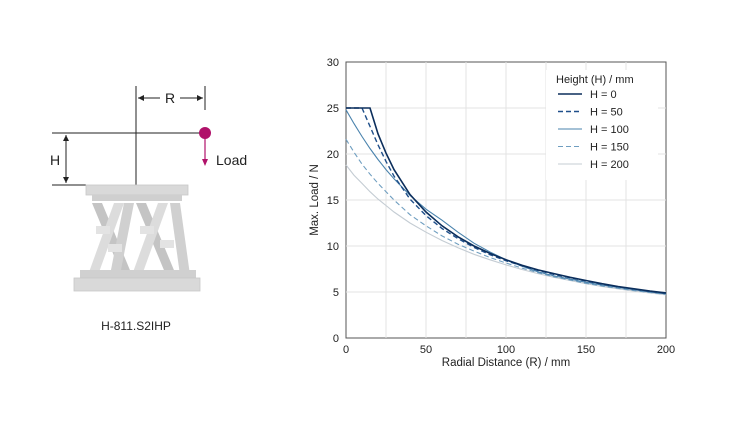 The width and height of the screenshot is (750, 427). What do you see at coordinates (137, 238) in the screenshot?
I see `hexapod-drawing` at bounding box center [137, 238].